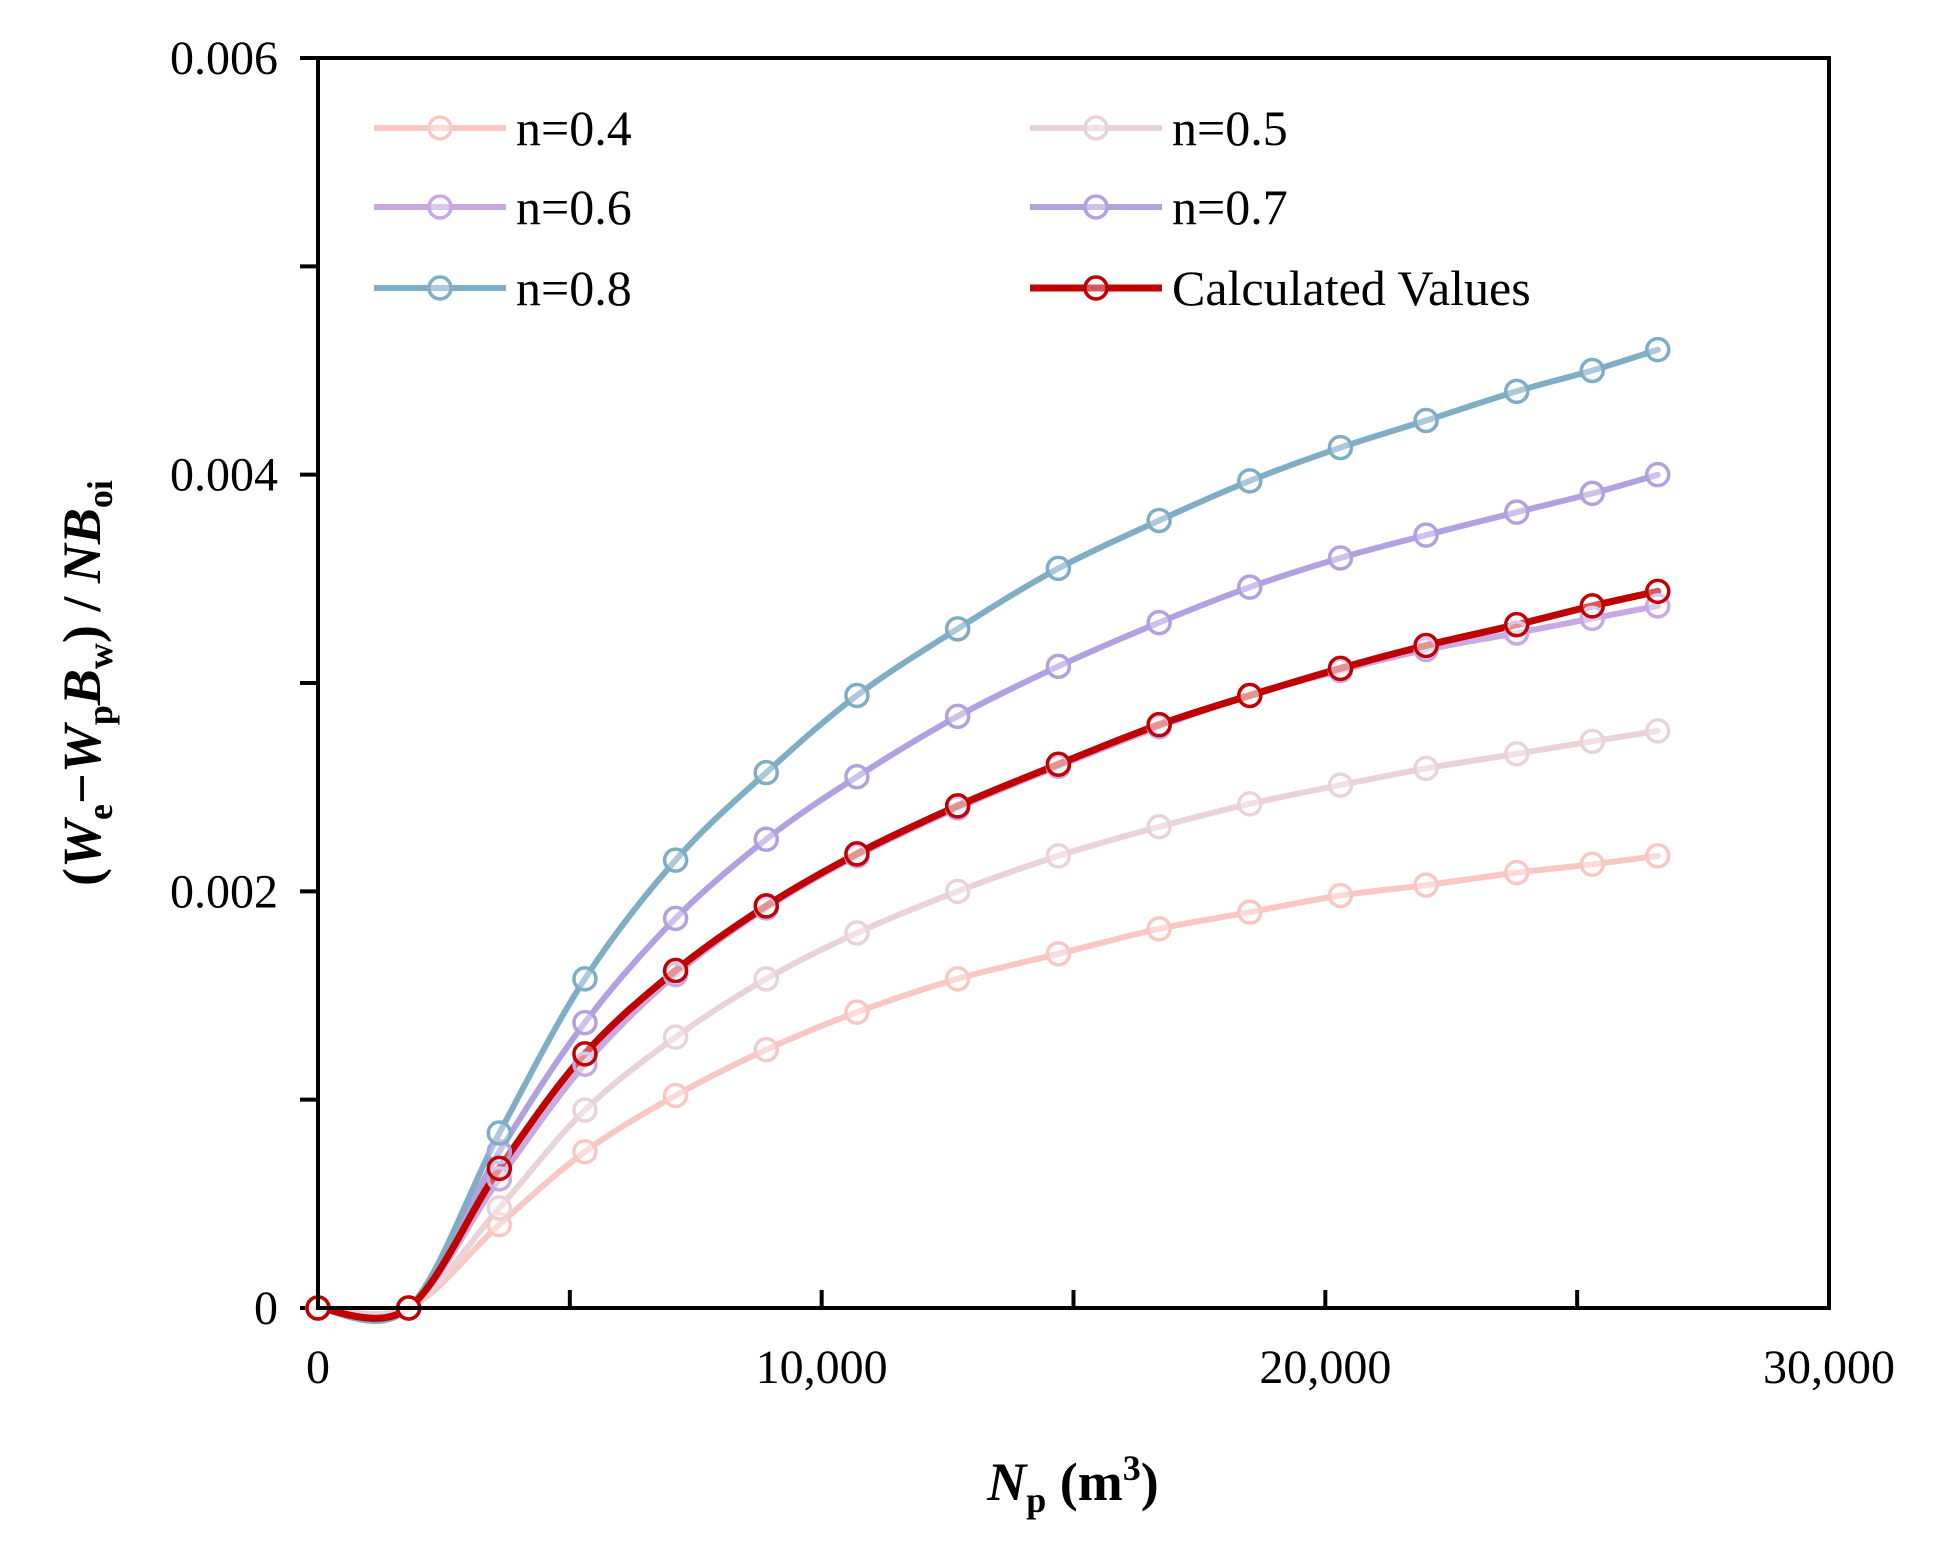 The height and width of the screenshot is (1542, 1934). What do you see at coordinates (1150, 1482) in the screenshot?
I see `x-axis-title-unit-close: )` at bounding box center [1150, 1482].